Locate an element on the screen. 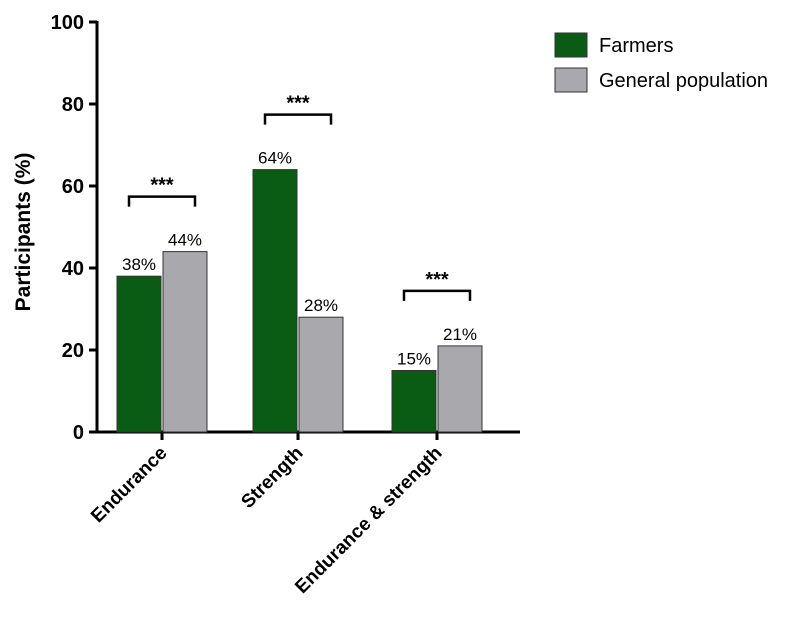 The image size is (791, 630). legend-swatch-general-population is located at coordinates (571, 80).